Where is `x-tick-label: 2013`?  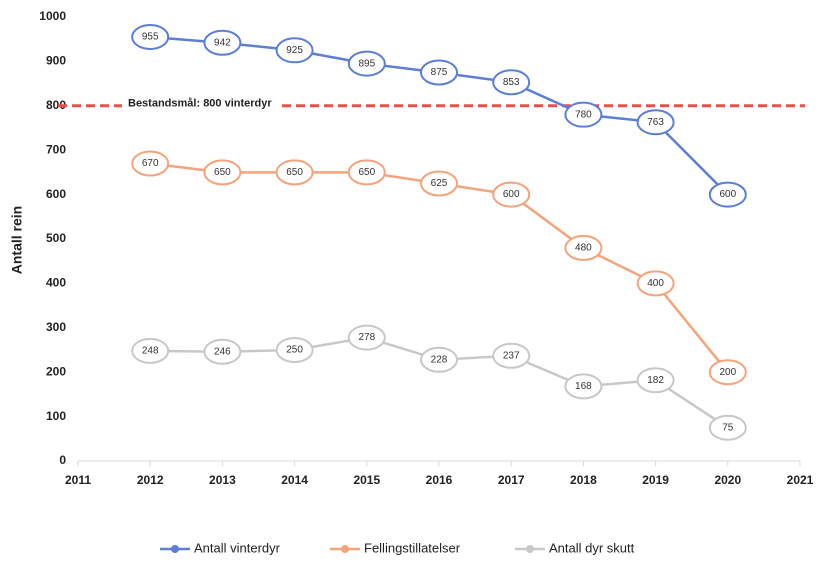
x-tick-label: 2013 is located at coordinates (222, 480).